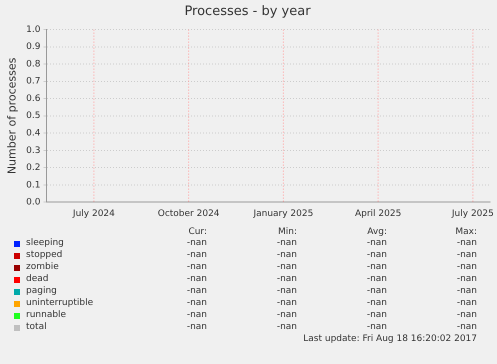 This screenshot has width=497, height=364. I want to click on x-tick-label: July 2025, so click(472, 213).